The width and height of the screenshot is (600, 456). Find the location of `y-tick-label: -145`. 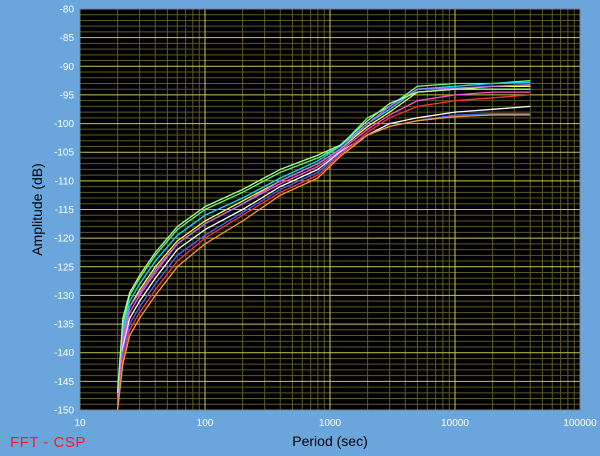

y-tick-label: -145 is located at coordinates (64, 382).